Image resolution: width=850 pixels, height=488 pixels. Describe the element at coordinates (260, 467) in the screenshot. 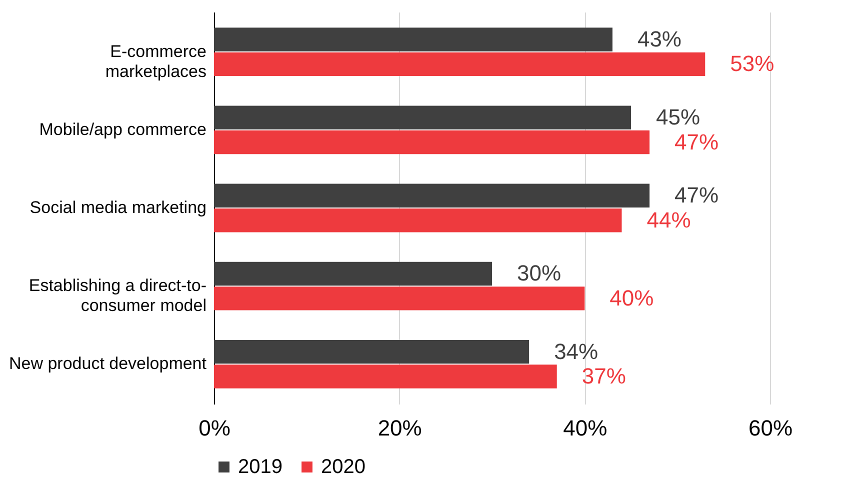

I see `legend-label: 2019` at that location.